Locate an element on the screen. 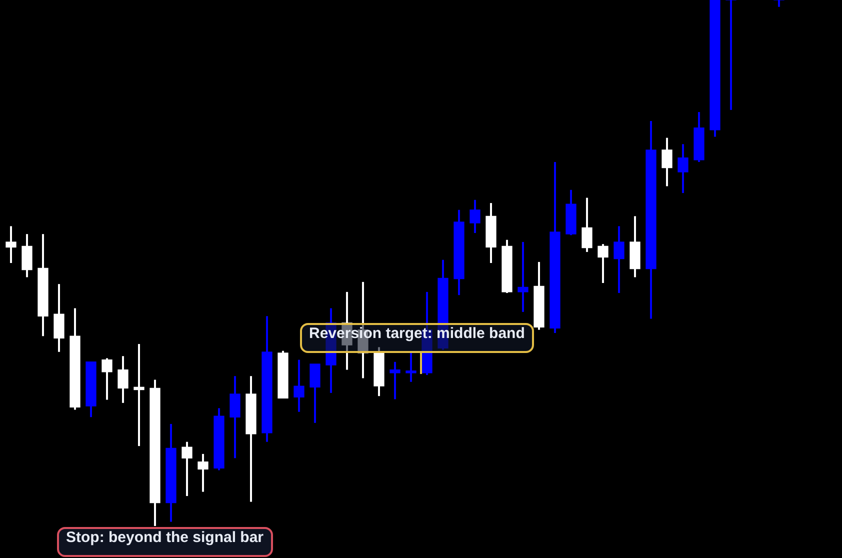 This screenshot has height=558, width=842. text: Stop: beyond the signal bar is located at coordinates (165, 542).